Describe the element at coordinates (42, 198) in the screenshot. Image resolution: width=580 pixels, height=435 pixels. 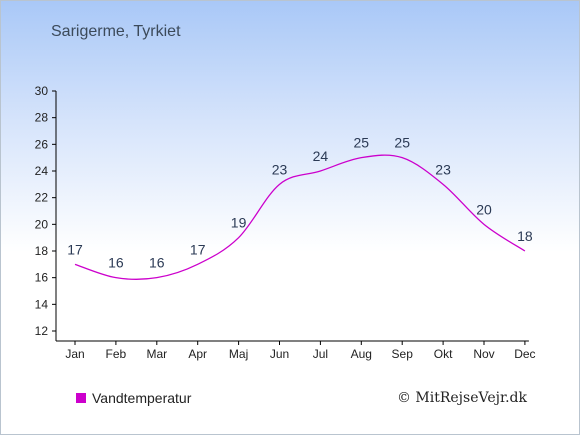
I see `y-tick-label: 22` at that location.